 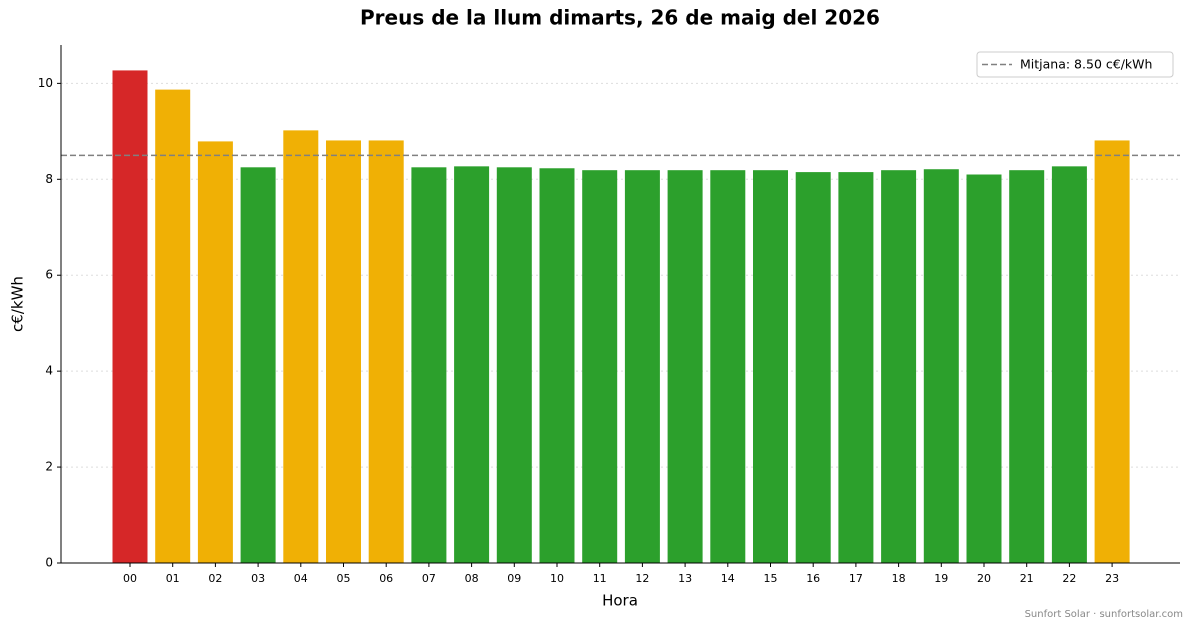 What do you see at coordinates (620, 601) in the screenshot?
I see `x-axis-label: Hora` at bounding box center [620, 601].